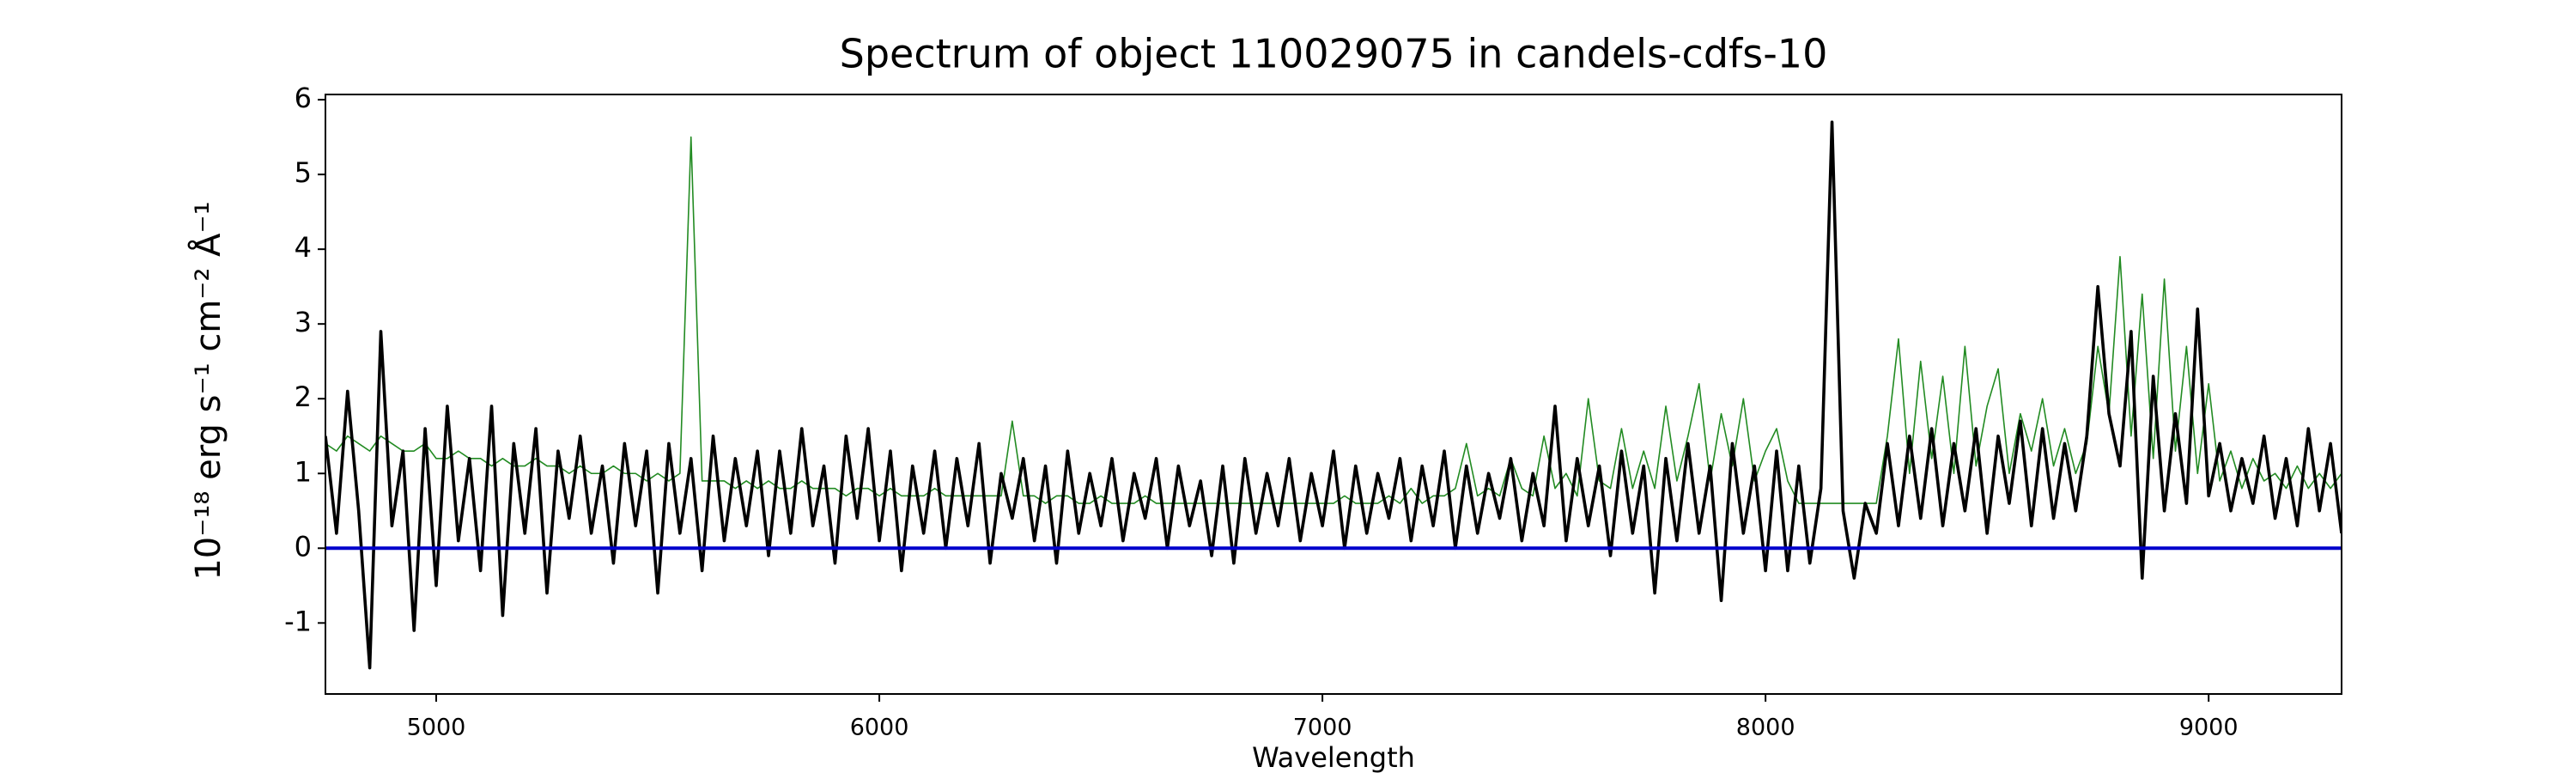 This screenshot has height=773, width=2576. What do you see at coordinates (1334, 757) in the screenshot?
I see `x-axis-label: Wavelength` at bounding box center [1334, 757].